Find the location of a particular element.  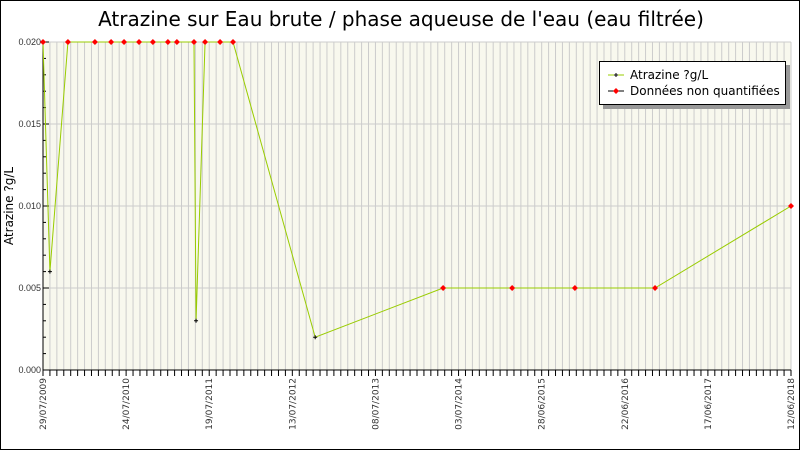

x-tick-label: 28/06/2015 is located at coordinates (543, 404).